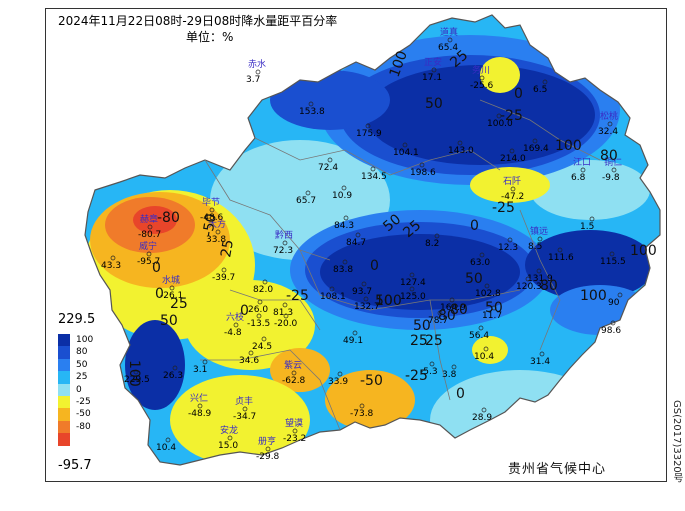 The height and width of the screenshot is (511, 685). I want to click on station-marker: 正安 17.1, so click(432, 69).